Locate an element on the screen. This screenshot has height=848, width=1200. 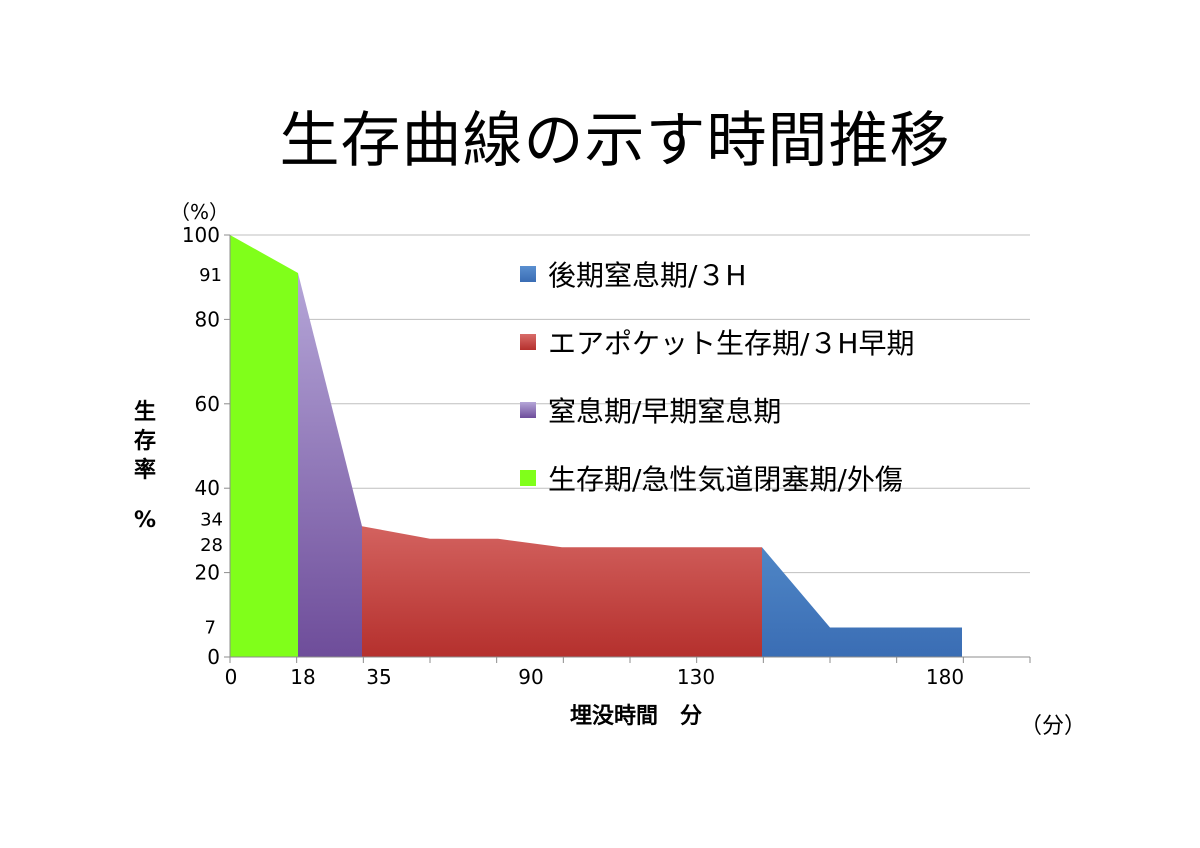
x-tick-label: 0 is located at coordinates (231, 677).